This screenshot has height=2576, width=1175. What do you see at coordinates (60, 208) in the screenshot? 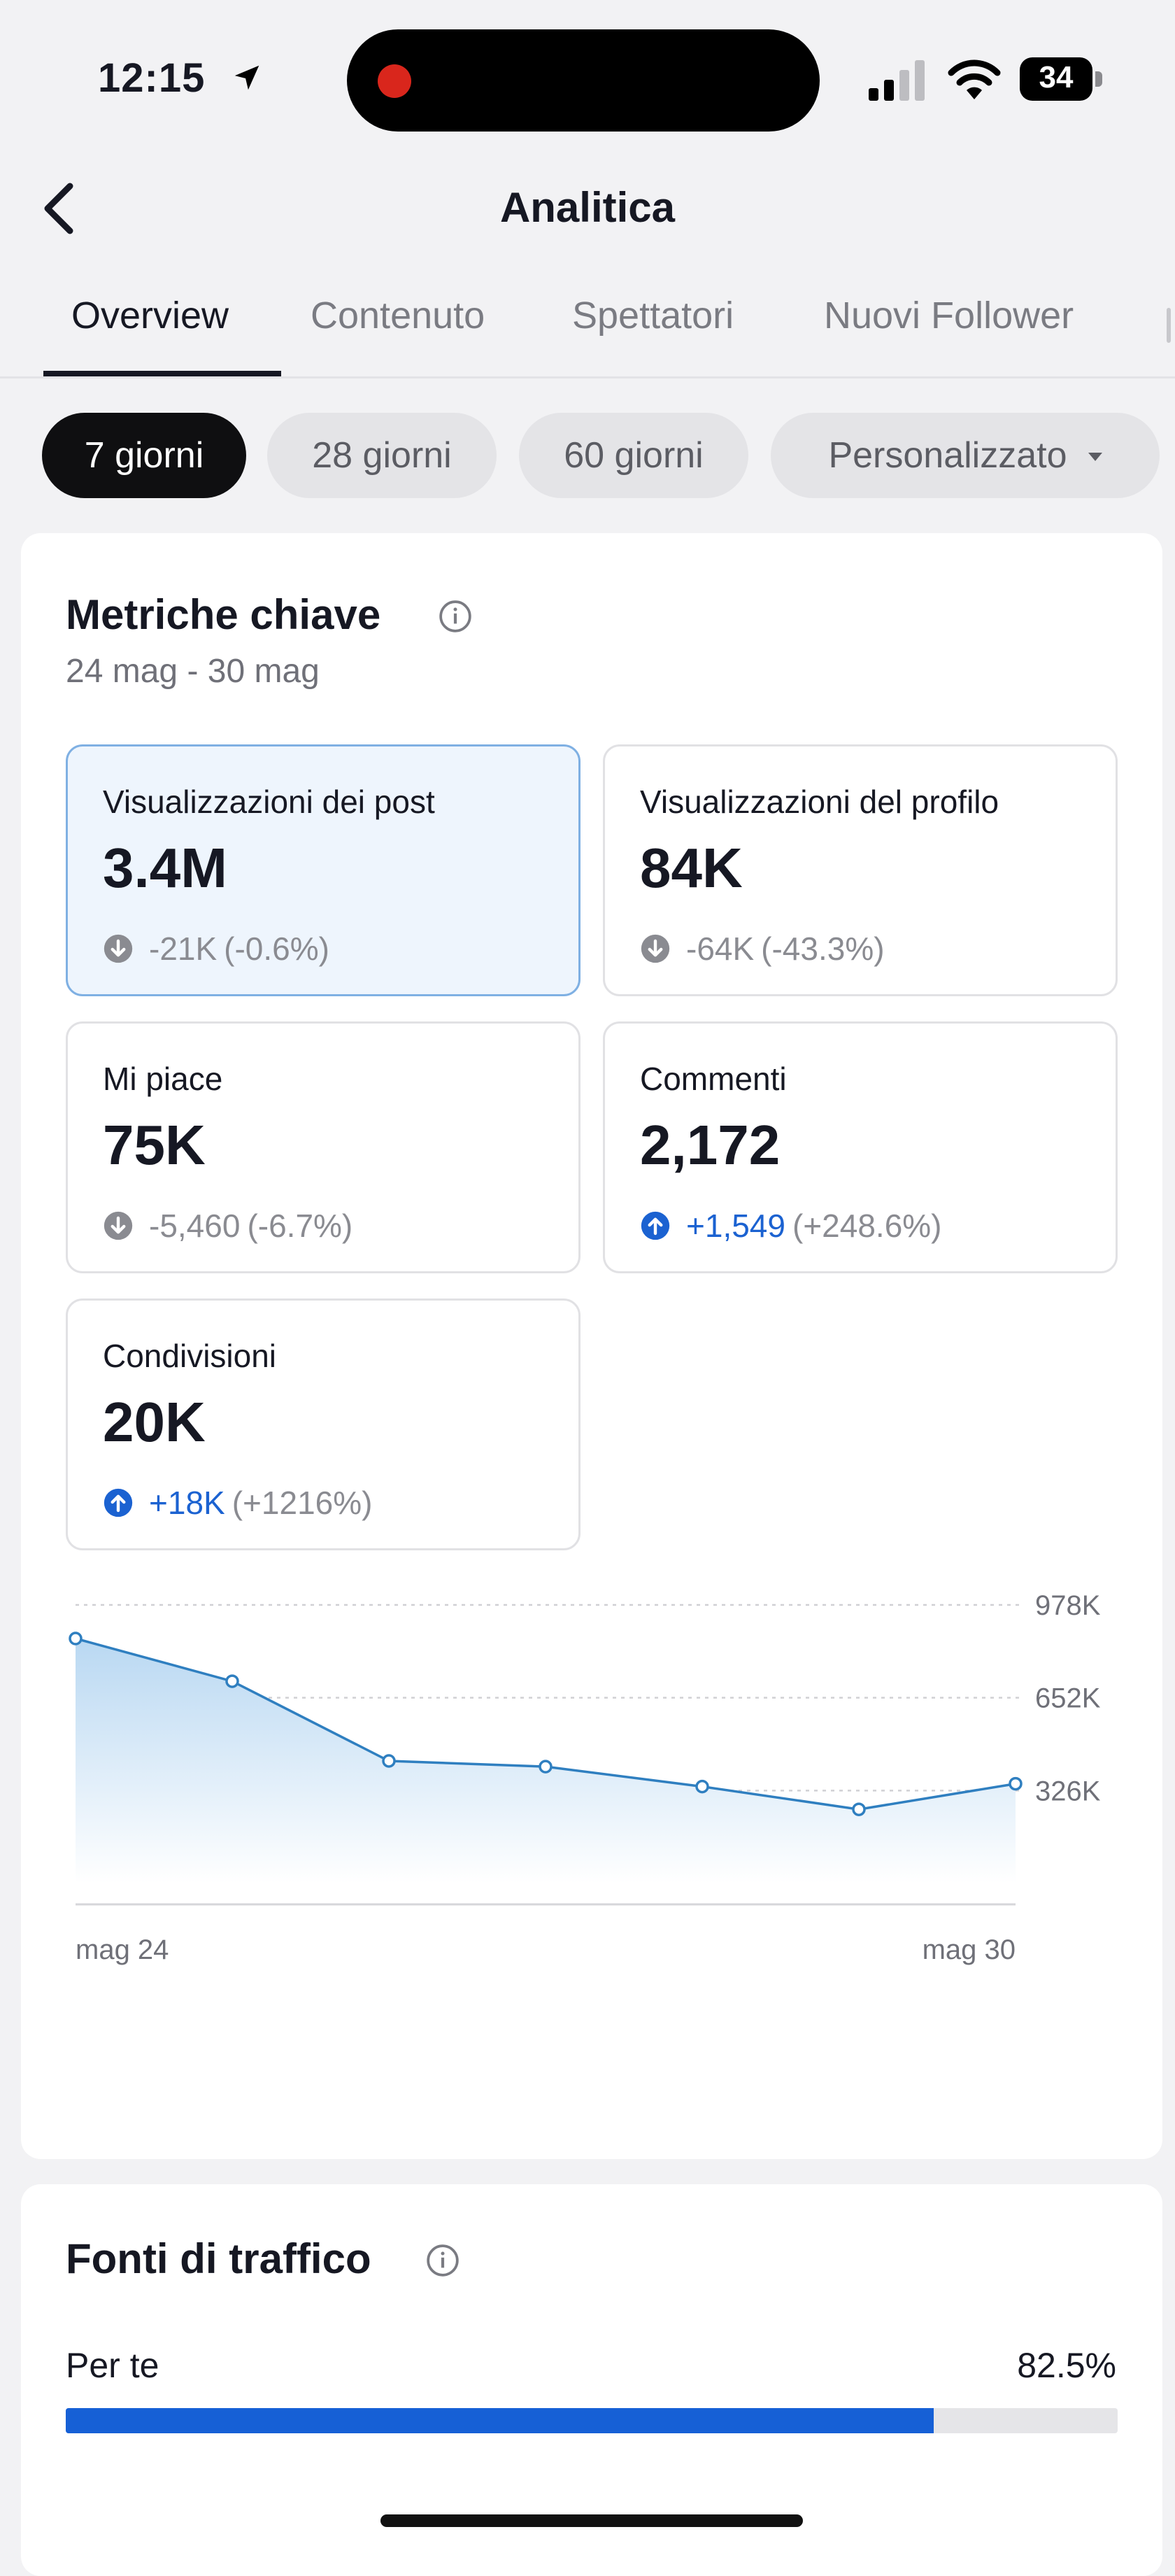
I see `back-chevron-icon` at bounding box center [60, 208].